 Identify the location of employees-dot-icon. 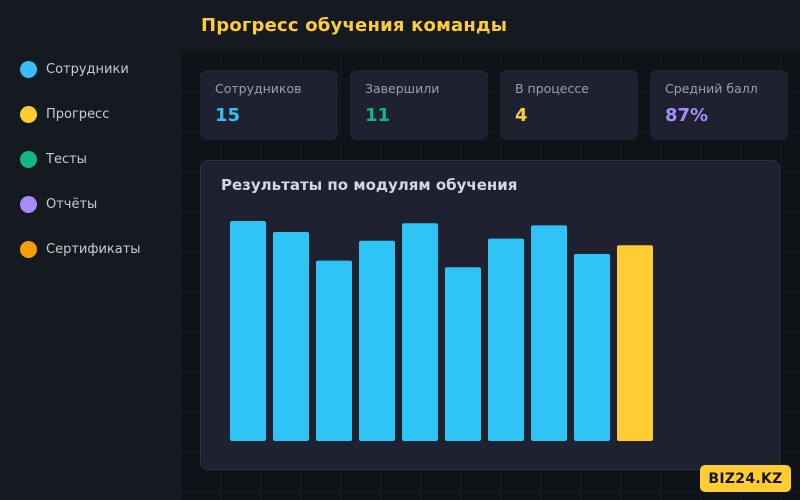
(28, 69).